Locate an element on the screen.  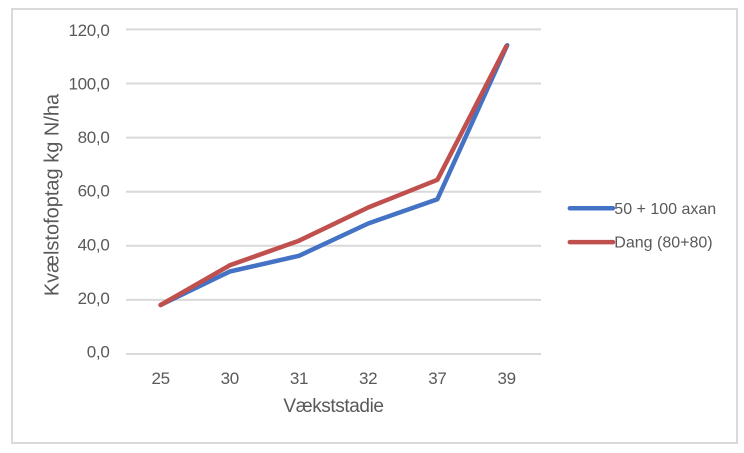
svg-text: 0,0 is located at coordinates (98, 352).